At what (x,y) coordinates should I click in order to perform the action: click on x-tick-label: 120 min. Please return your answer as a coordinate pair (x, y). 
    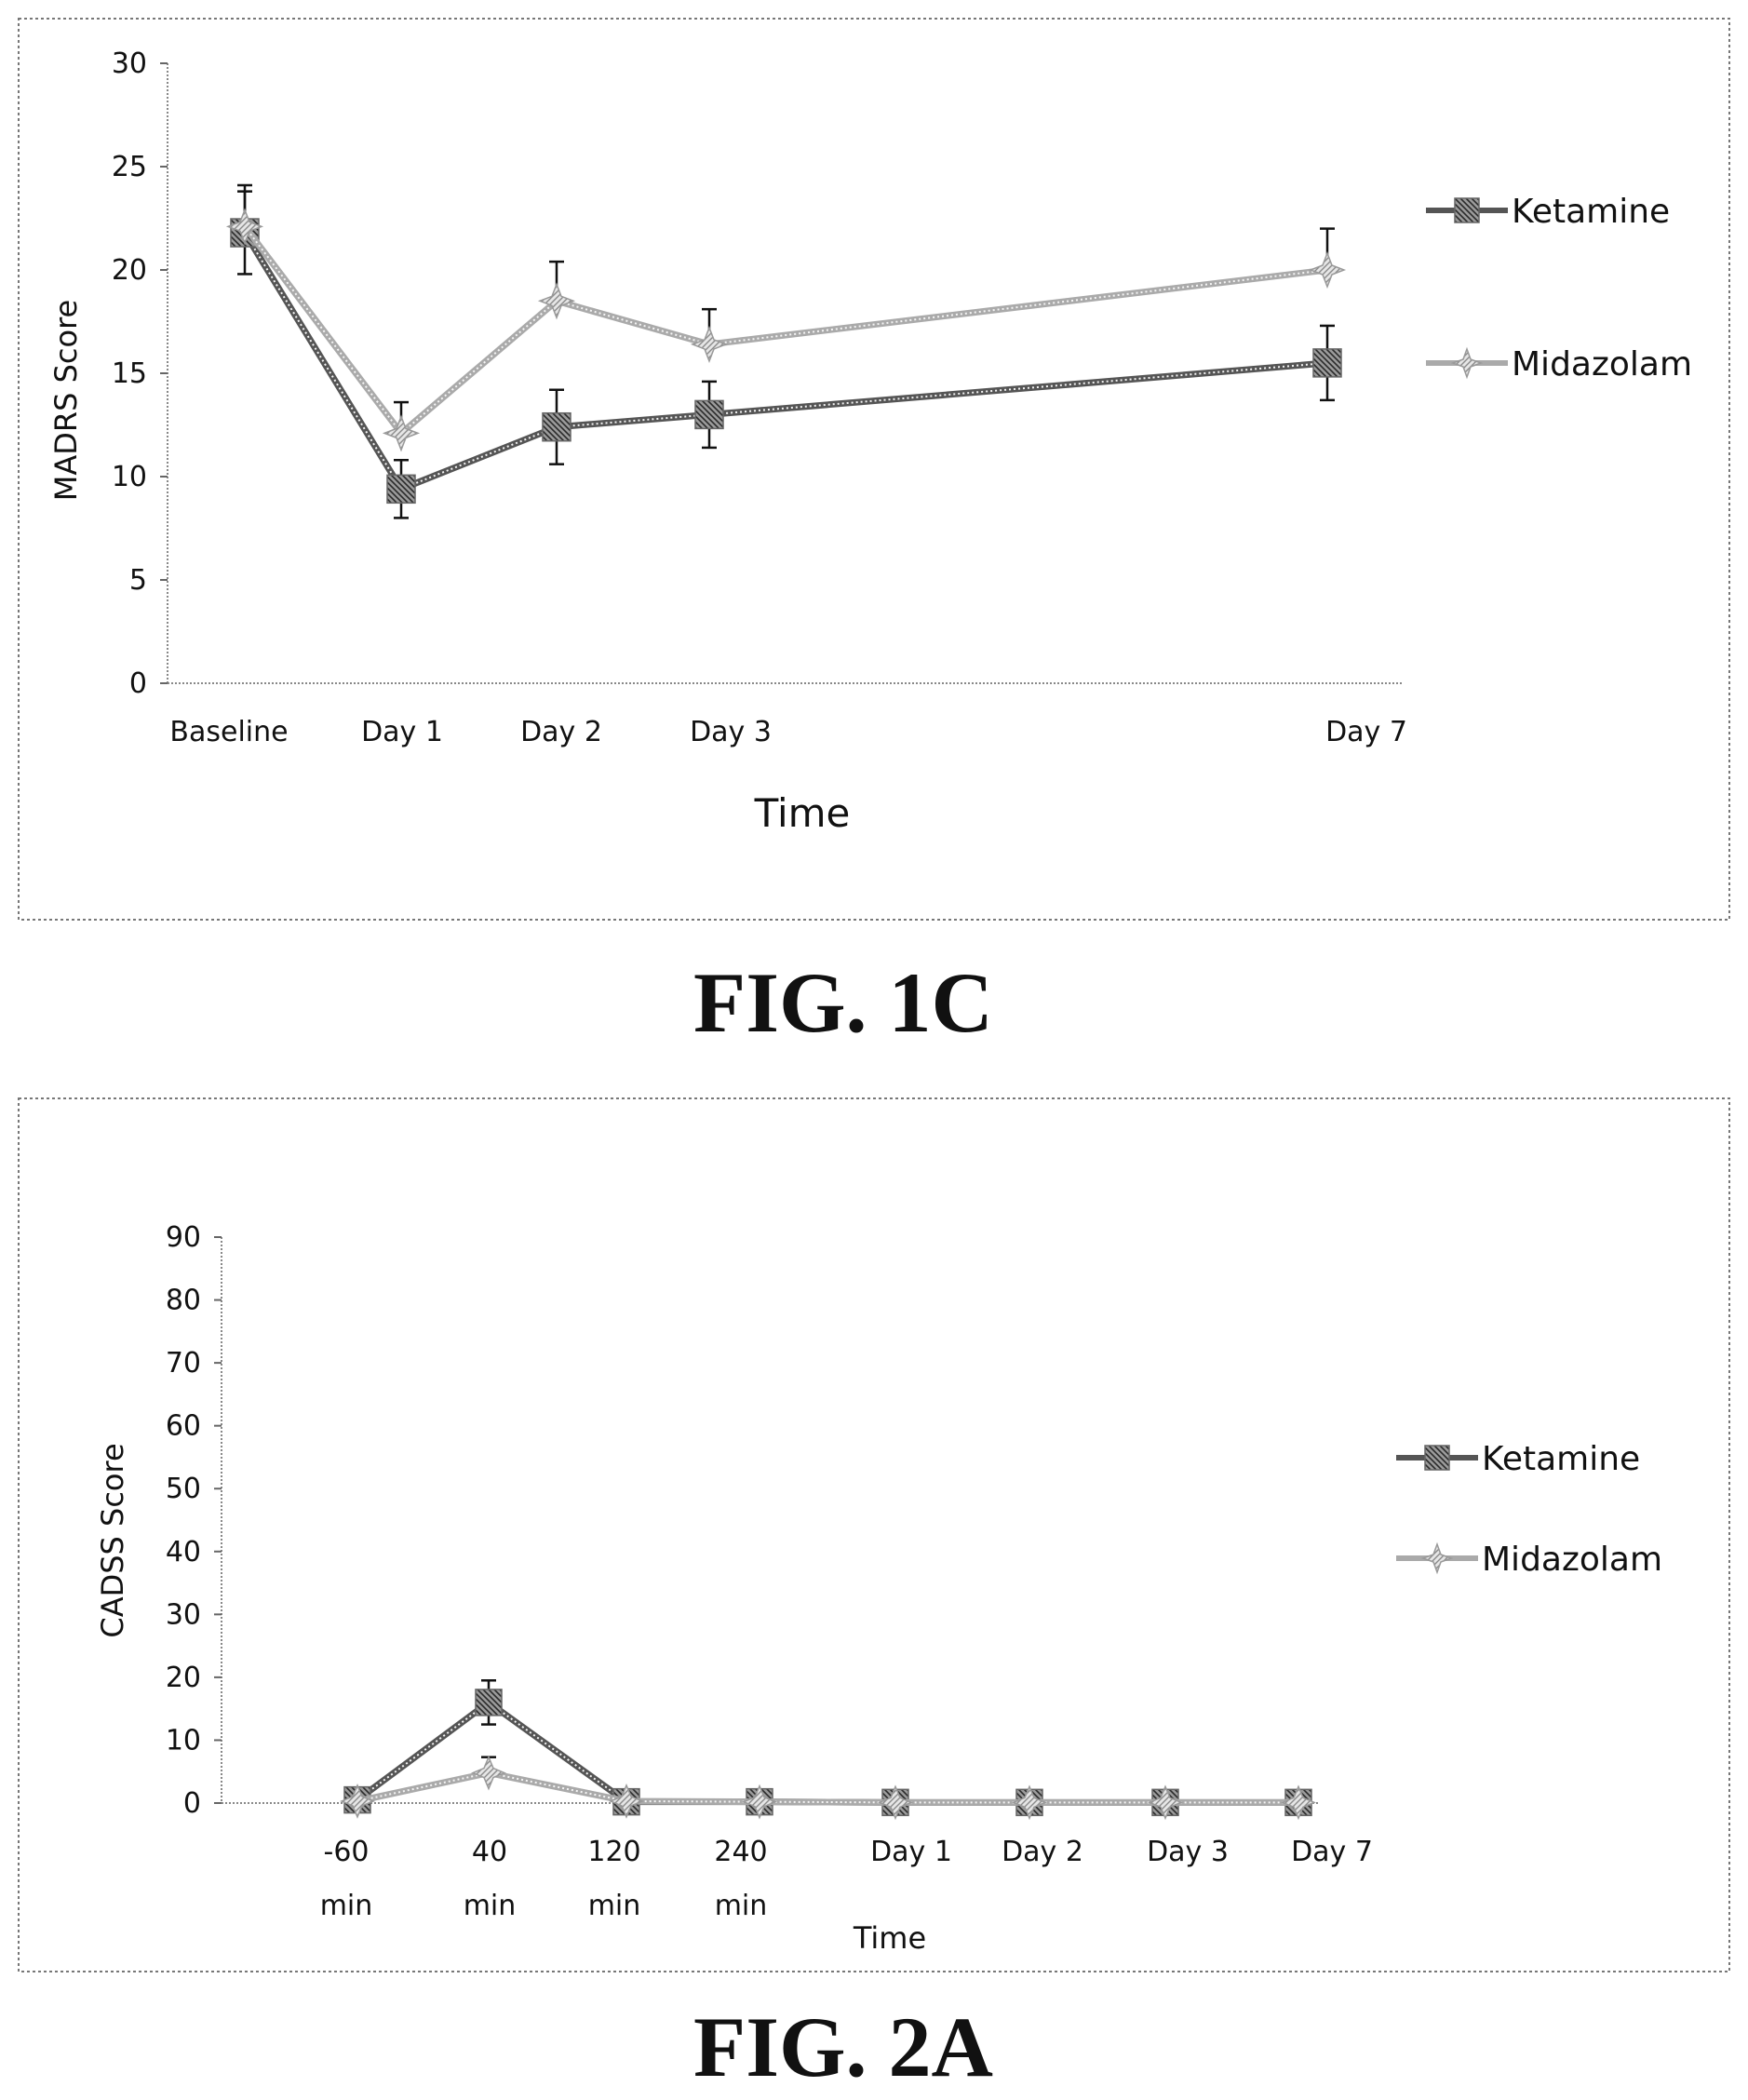
    Looking at the image, I should click on (613, 1879).